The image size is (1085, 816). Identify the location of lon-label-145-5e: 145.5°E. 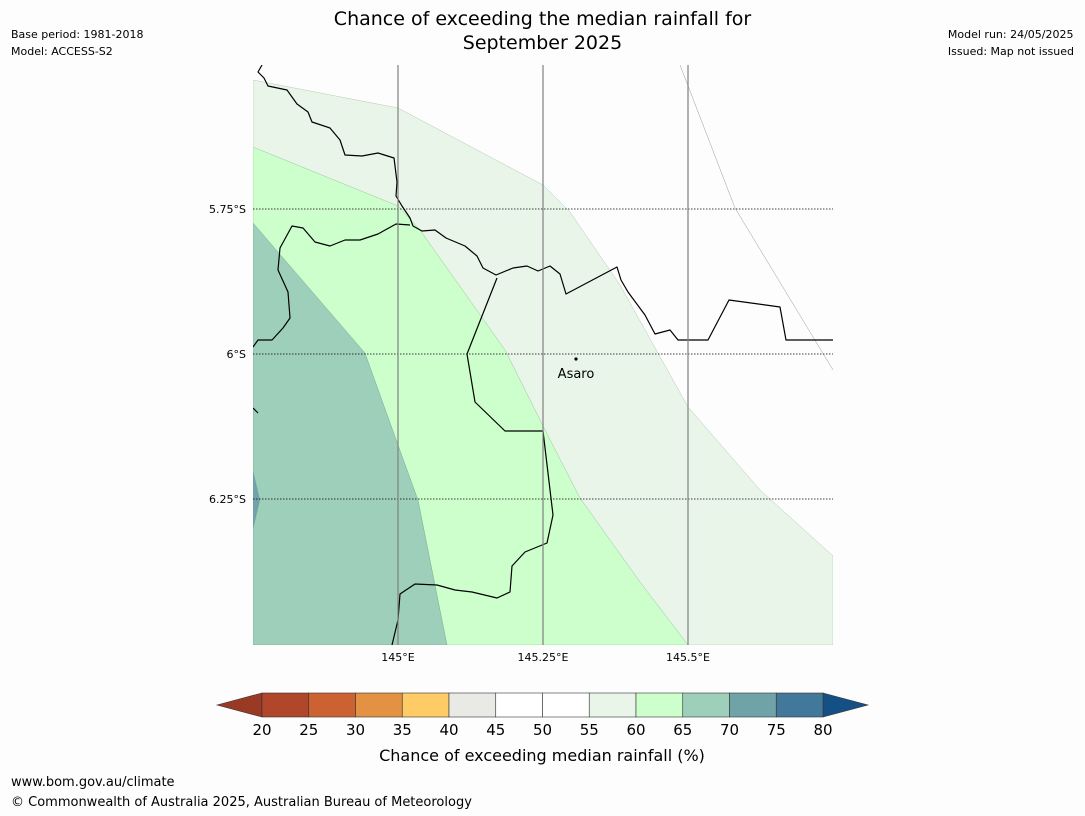
(688, 657).